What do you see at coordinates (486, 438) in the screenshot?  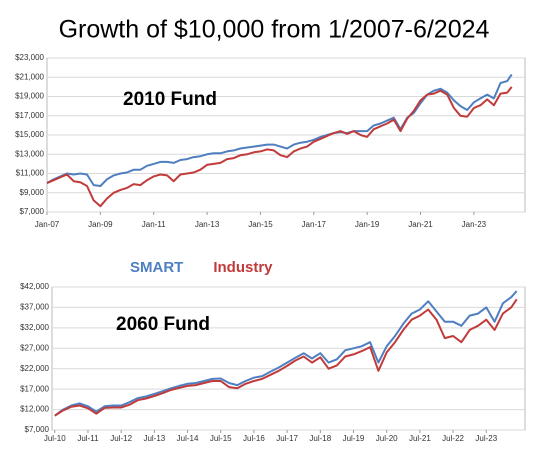 I see `x-tick-label: Jul-23` at bounding box center [486, 438].